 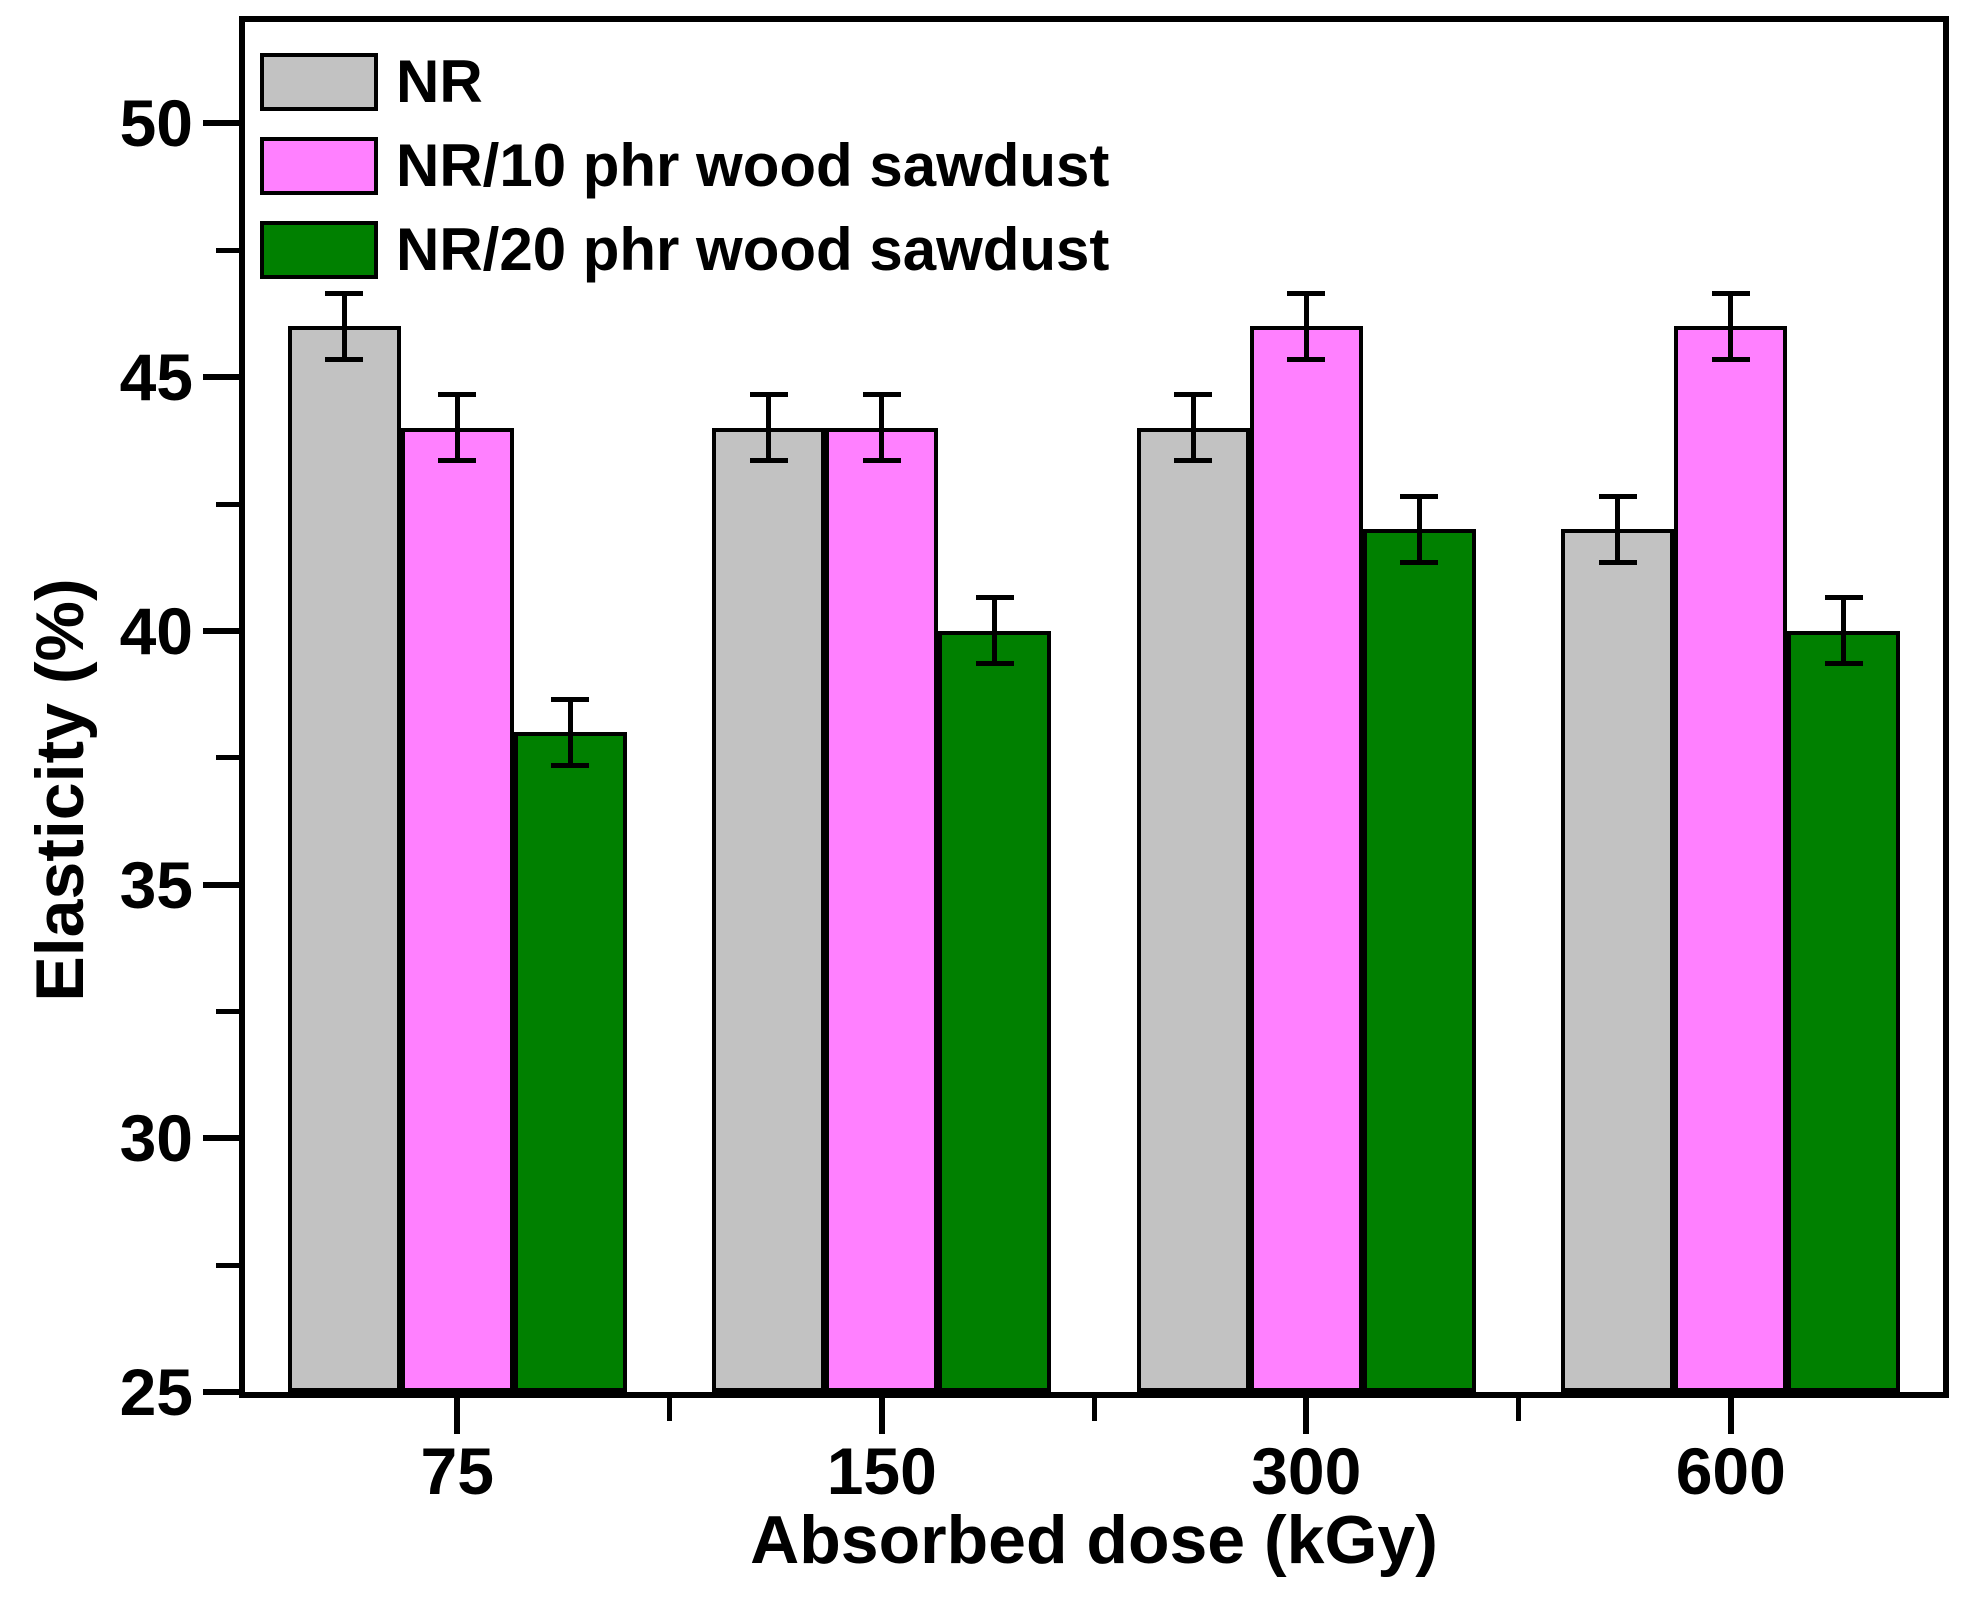 I want to click on legend-item: NR/20 phr wood sawdust, so click(x=684, y=250).